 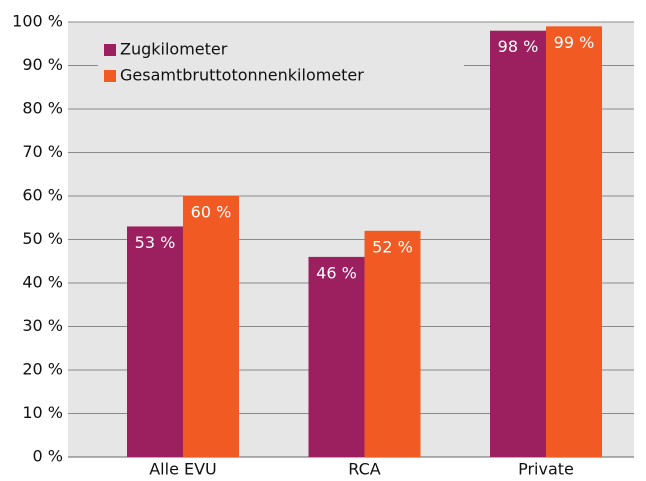 I want to click on y-tick-label: 10 %, so click(x=42, y=412).